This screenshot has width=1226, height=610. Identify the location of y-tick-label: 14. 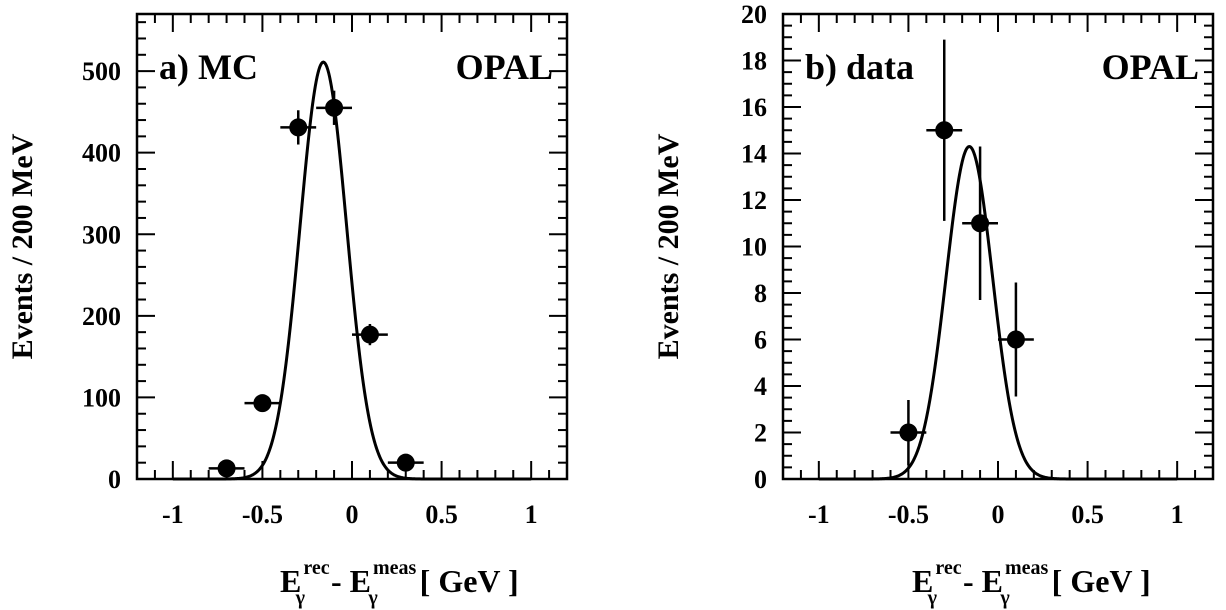
(754, 154).